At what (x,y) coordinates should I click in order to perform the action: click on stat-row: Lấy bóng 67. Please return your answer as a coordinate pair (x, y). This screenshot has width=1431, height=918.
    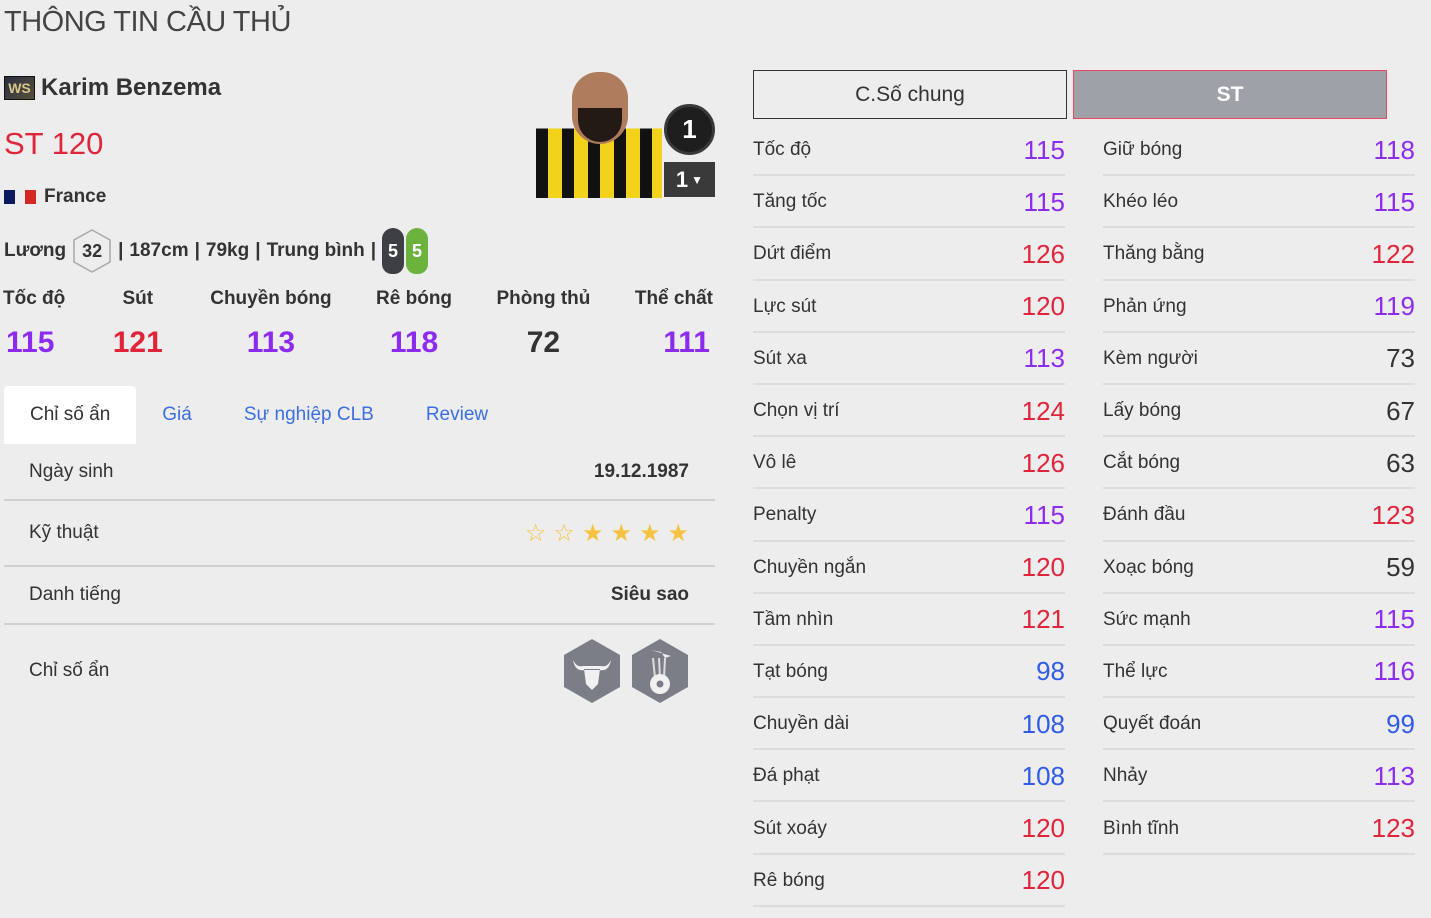
    Looking at the image, I should click on (1259, 411).